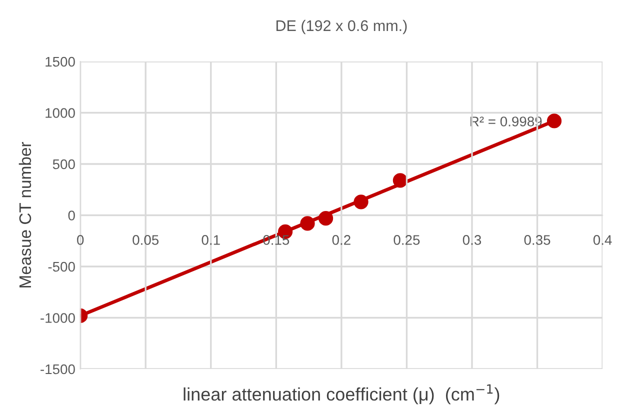 Image resolution: width=618 pixels, height=410 pixels. Describe the element at coordinates (57, 318) in the screenshot. I see `y-tick-label: -1000` at that location.